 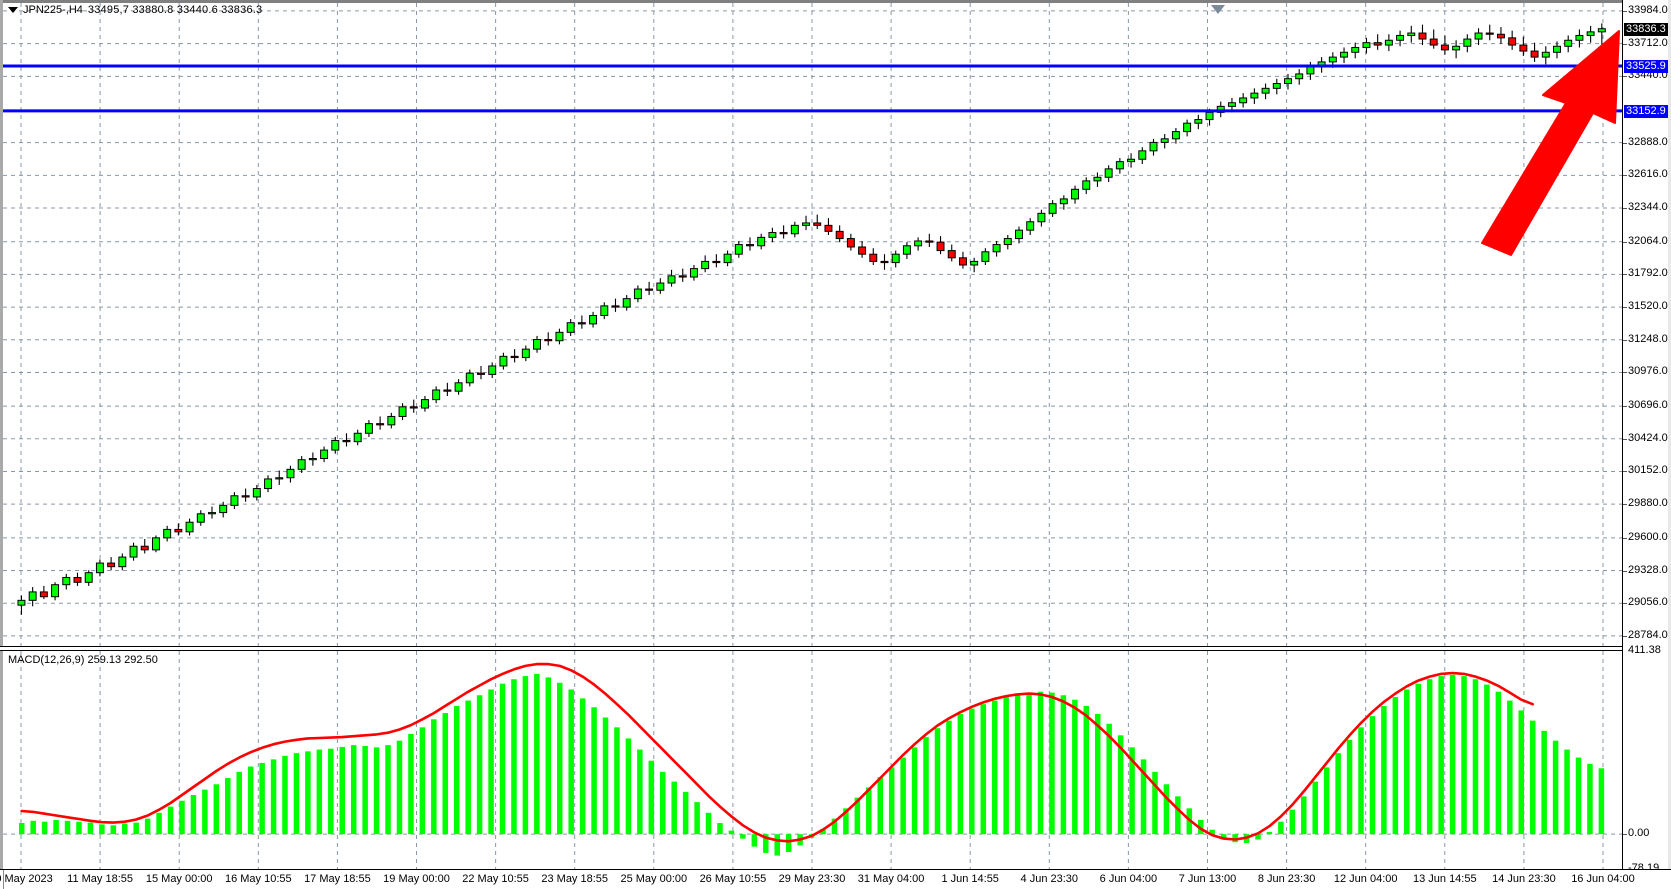 I want to click on price-tick-label: 29328.0, so click(x=1648, y=569).